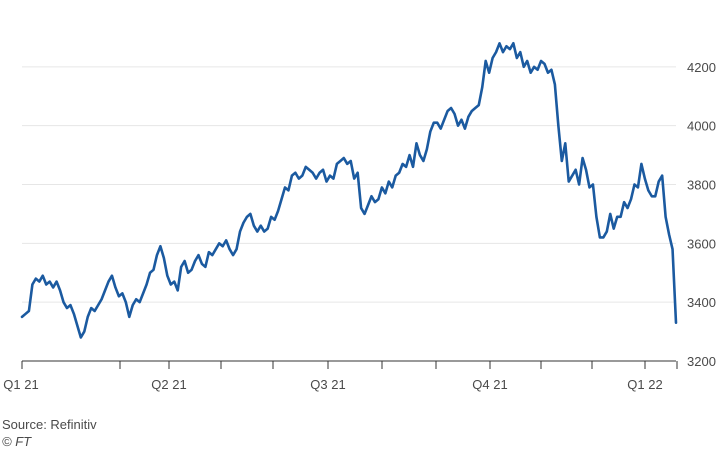 Image resolution: width=727 pixels, height=451 pixels. Describe the element at coordinates (168, 384) in the screenshot. I see `x-tick-label: Q2 21` at that location.